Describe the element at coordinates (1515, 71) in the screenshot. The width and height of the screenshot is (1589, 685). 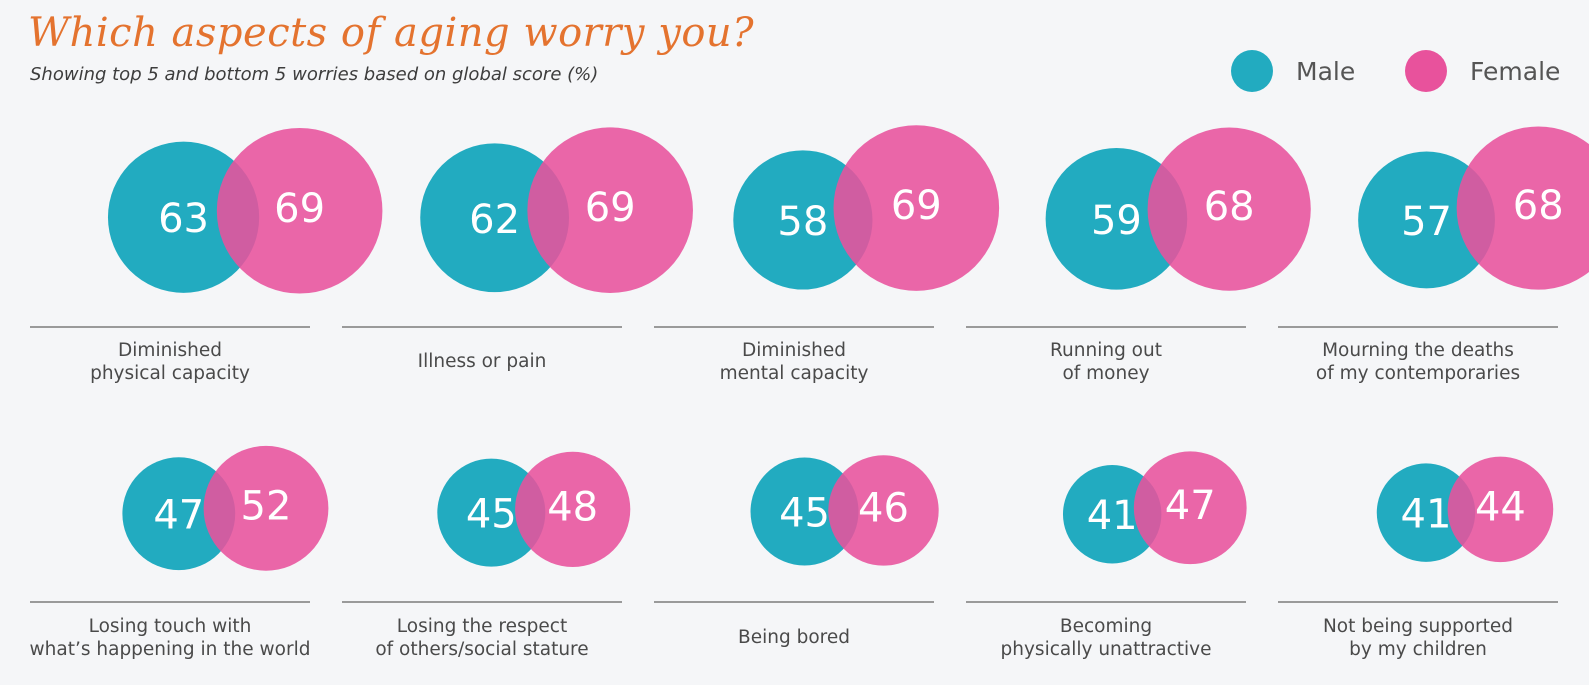
I see `legend-label-female: Female` at that location.